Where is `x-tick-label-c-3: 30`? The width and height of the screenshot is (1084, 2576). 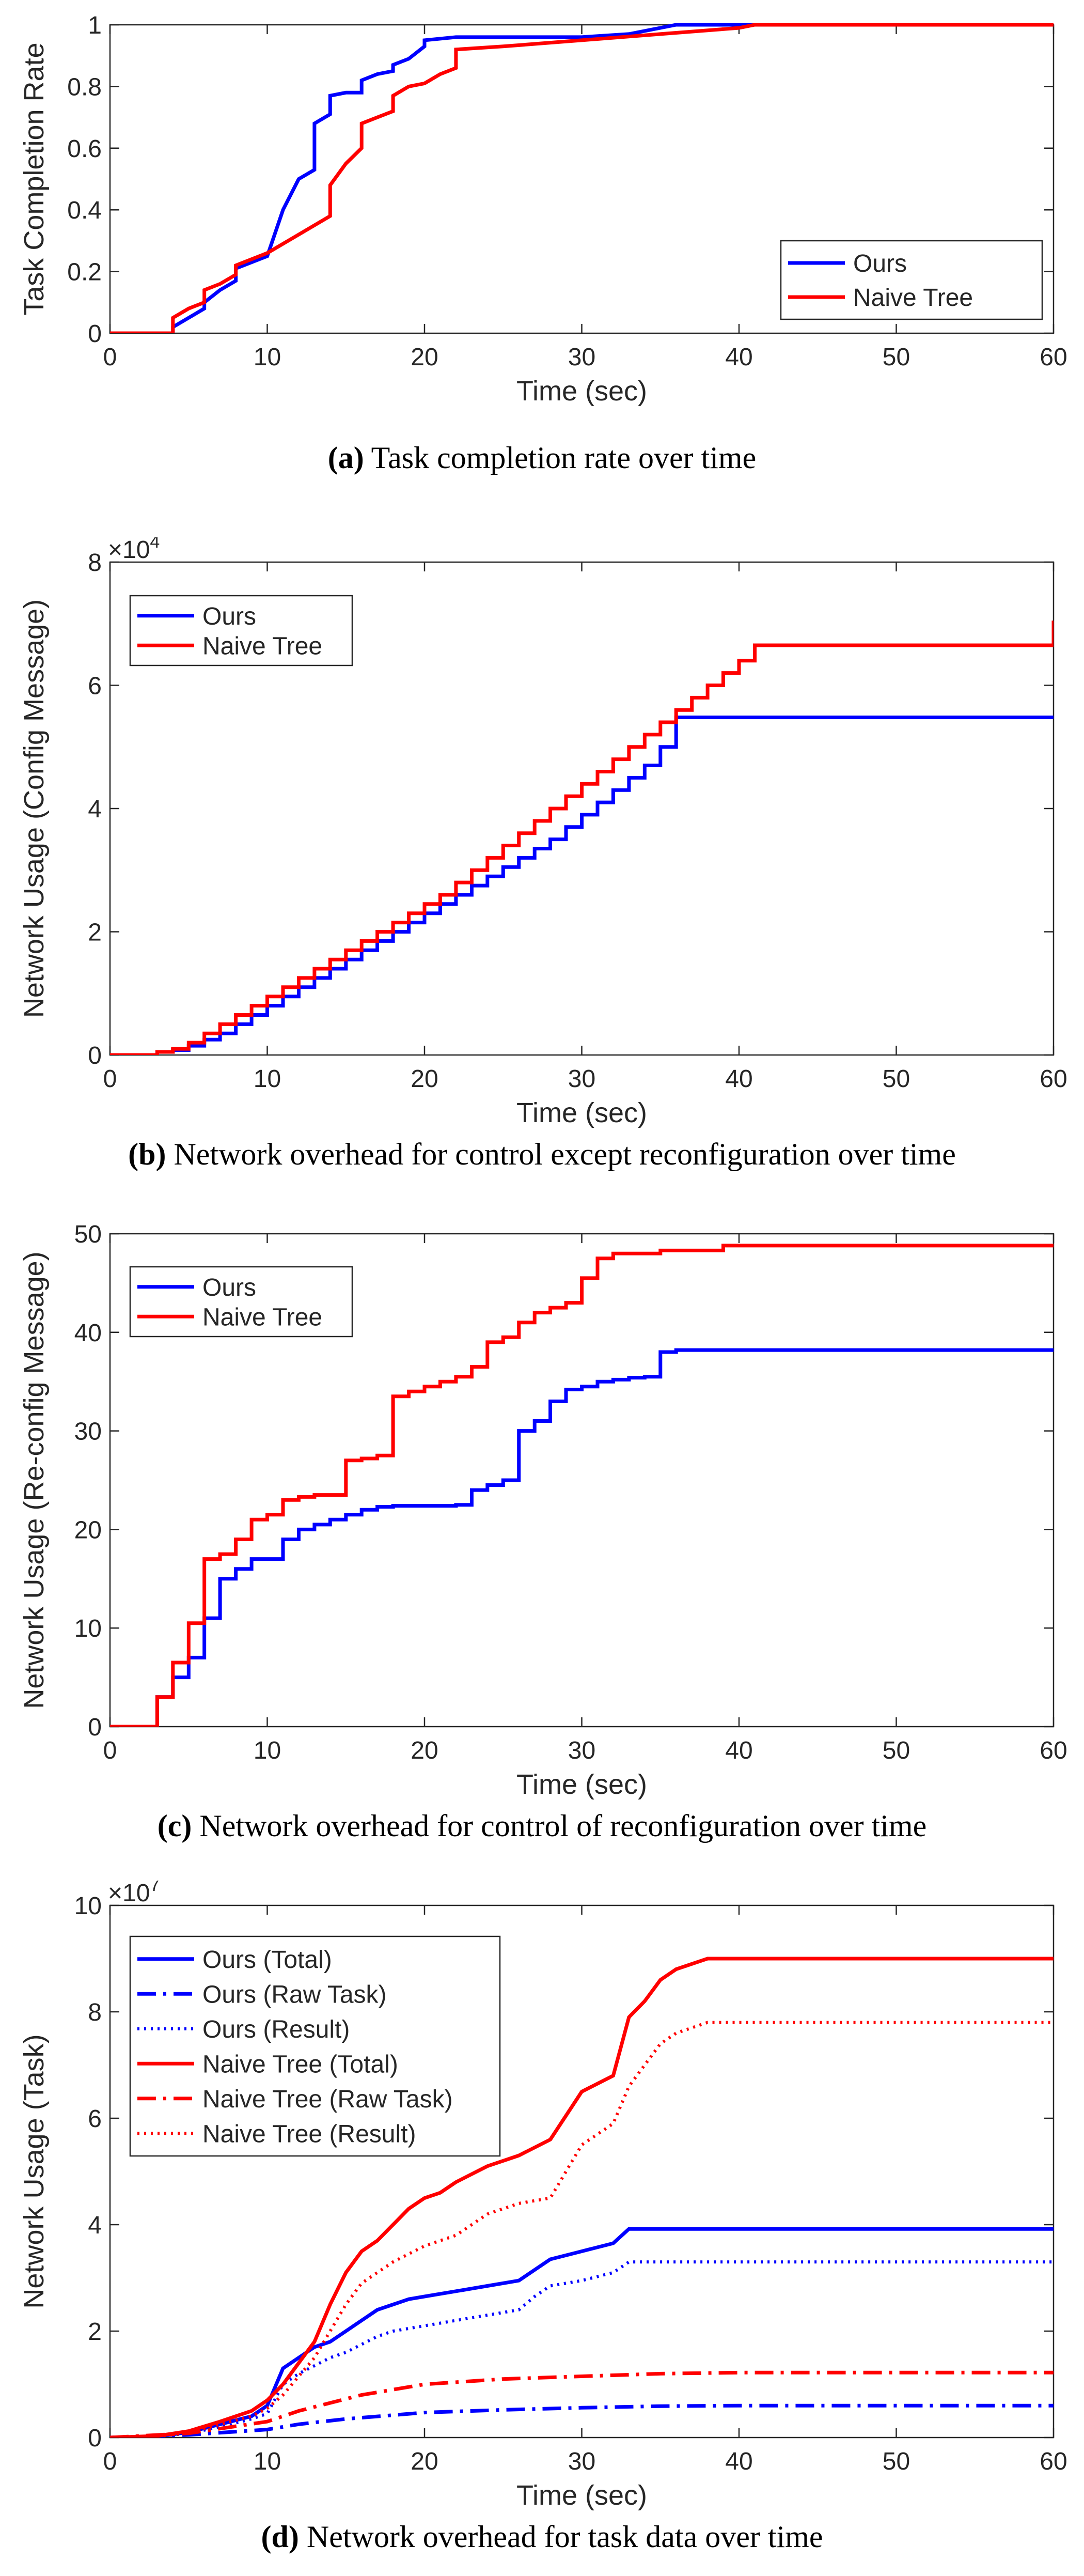
x-tick-label-c-3: 30 is located at coordinates (581, 1750).